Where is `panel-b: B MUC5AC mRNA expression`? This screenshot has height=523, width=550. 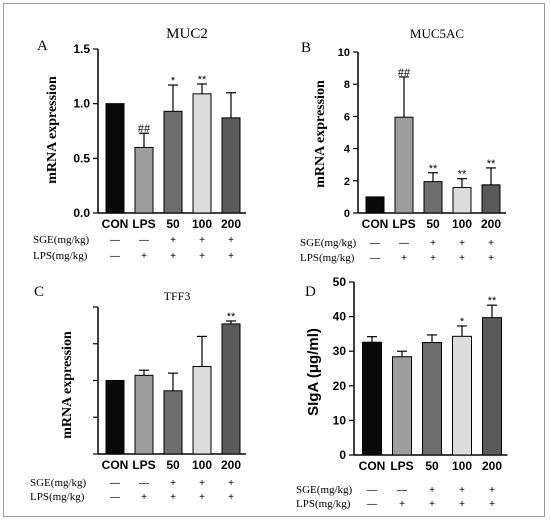
panel-b: B MUC5AC mRNA expression is located at coordinates (382, 107).